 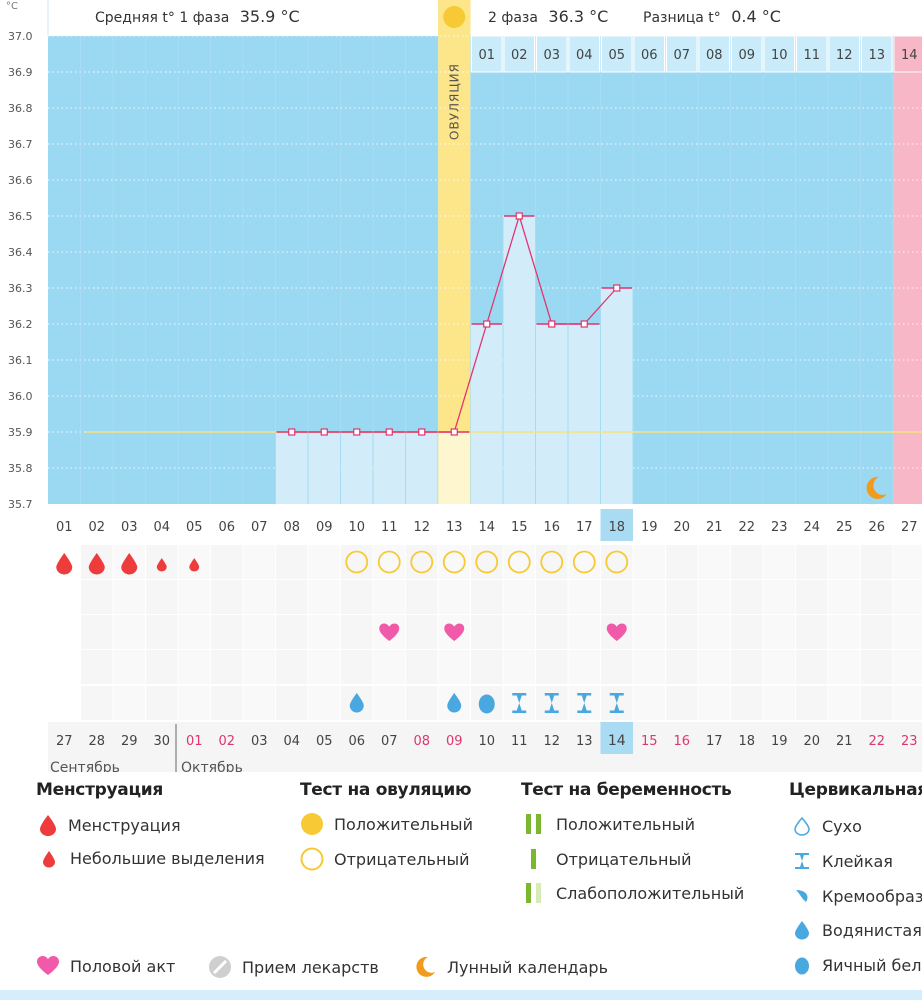 I want to click on next-period-background, so click(x=907, y=270).